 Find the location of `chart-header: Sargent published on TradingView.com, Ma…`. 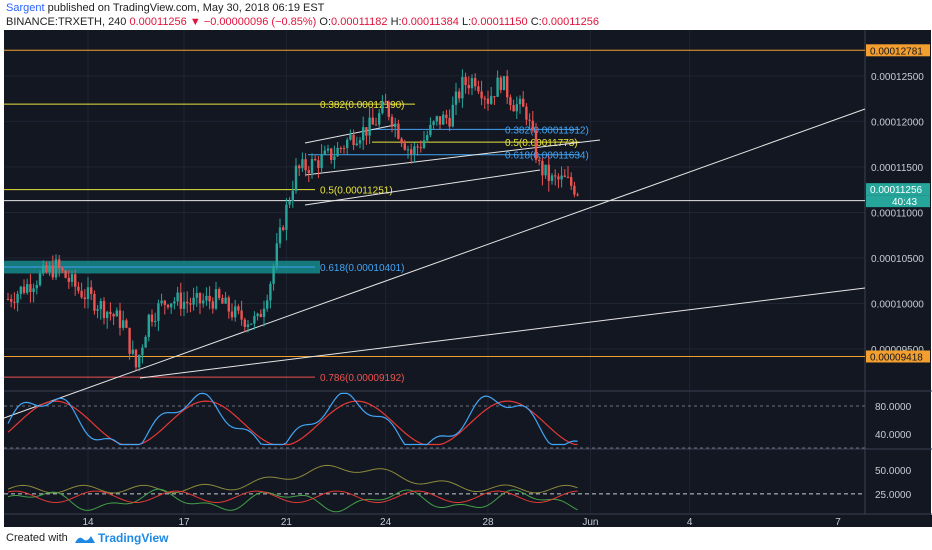

chart-header: Sargent published on TradingView.com, Ma… is located at coordinates (466, 15).